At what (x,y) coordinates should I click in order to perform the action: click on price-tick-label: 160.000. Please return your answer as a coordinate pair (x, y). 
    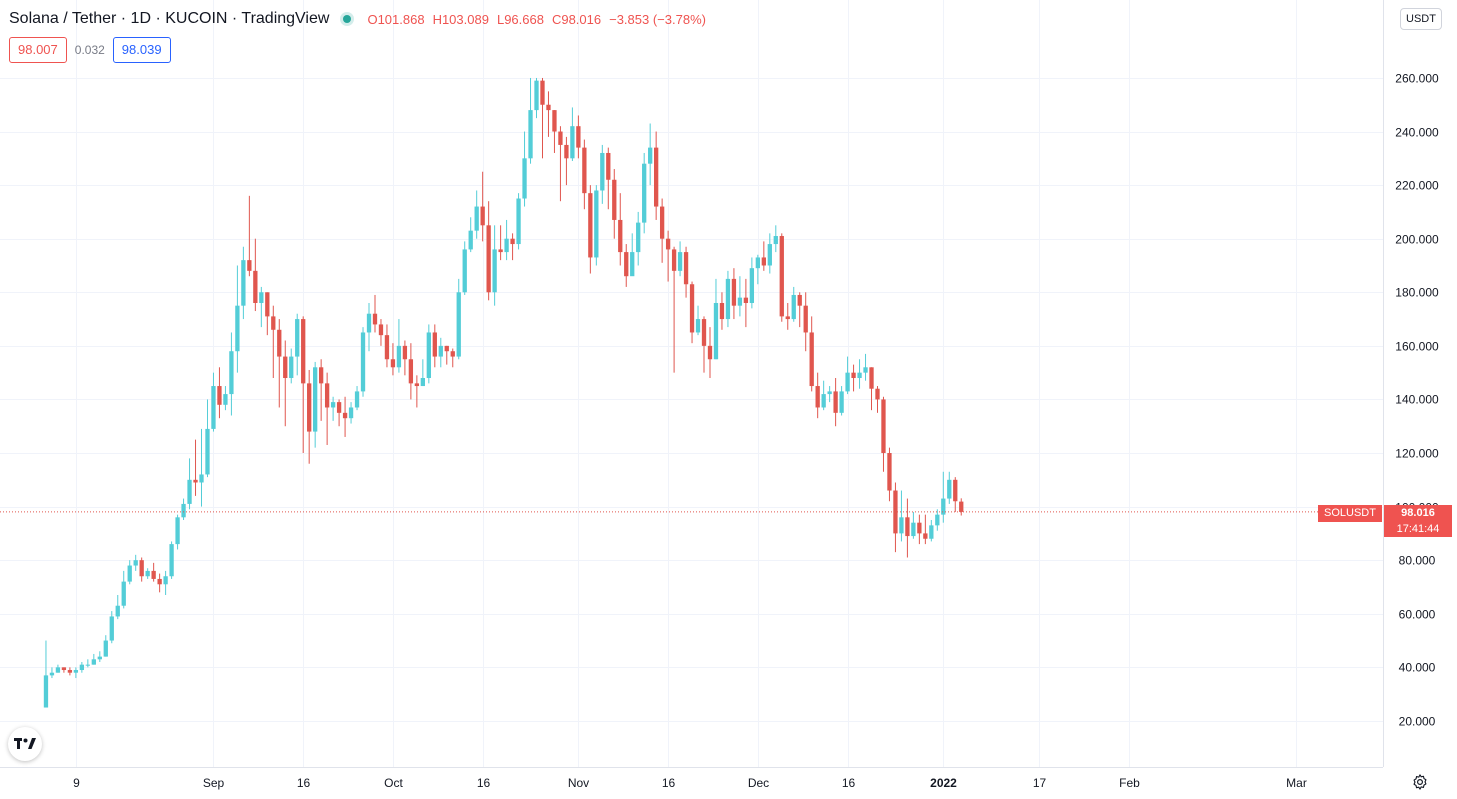
    Looking at the image, I should click on (1417, 347).